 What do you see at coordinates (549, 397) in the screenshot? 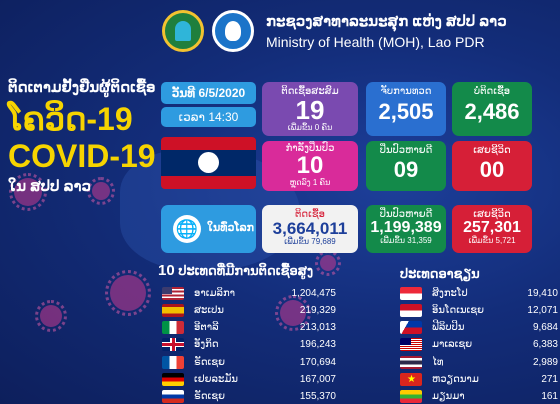
I see `asean-country-count: 161` at bounding box center [549, 397].